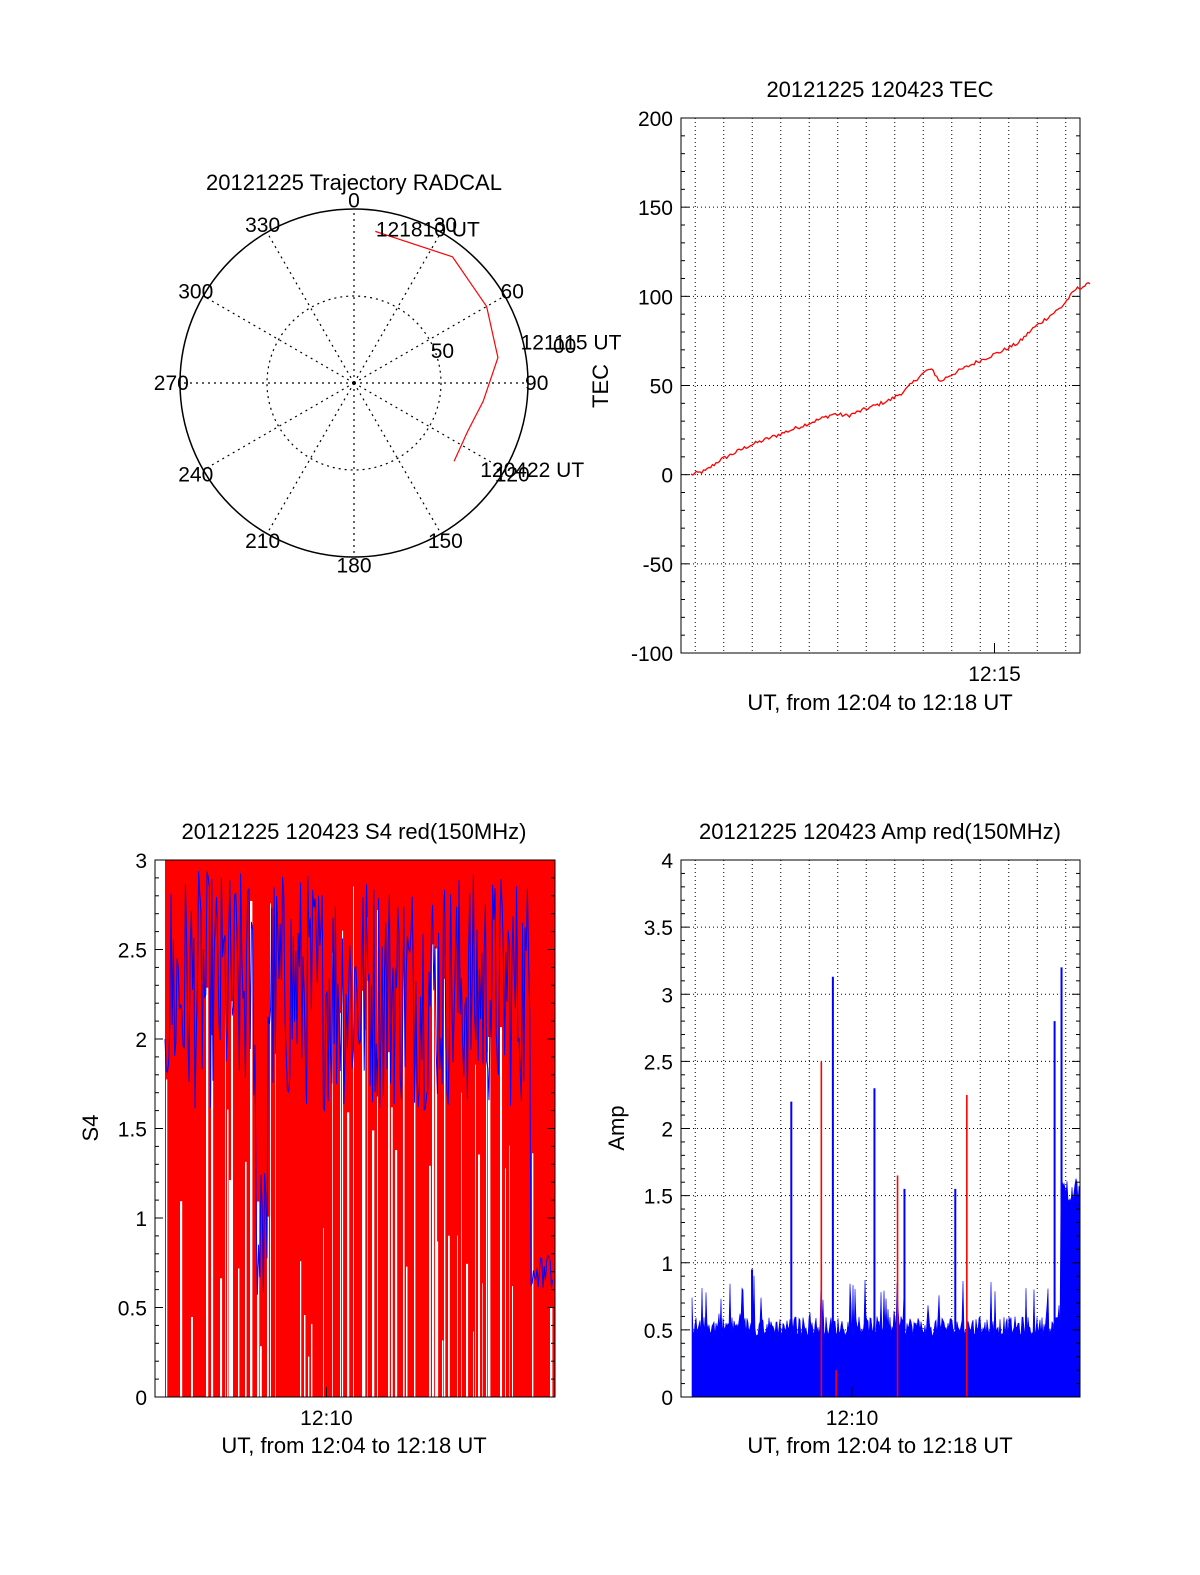  I want to click on trajectory-series-line, so click(437, 346).